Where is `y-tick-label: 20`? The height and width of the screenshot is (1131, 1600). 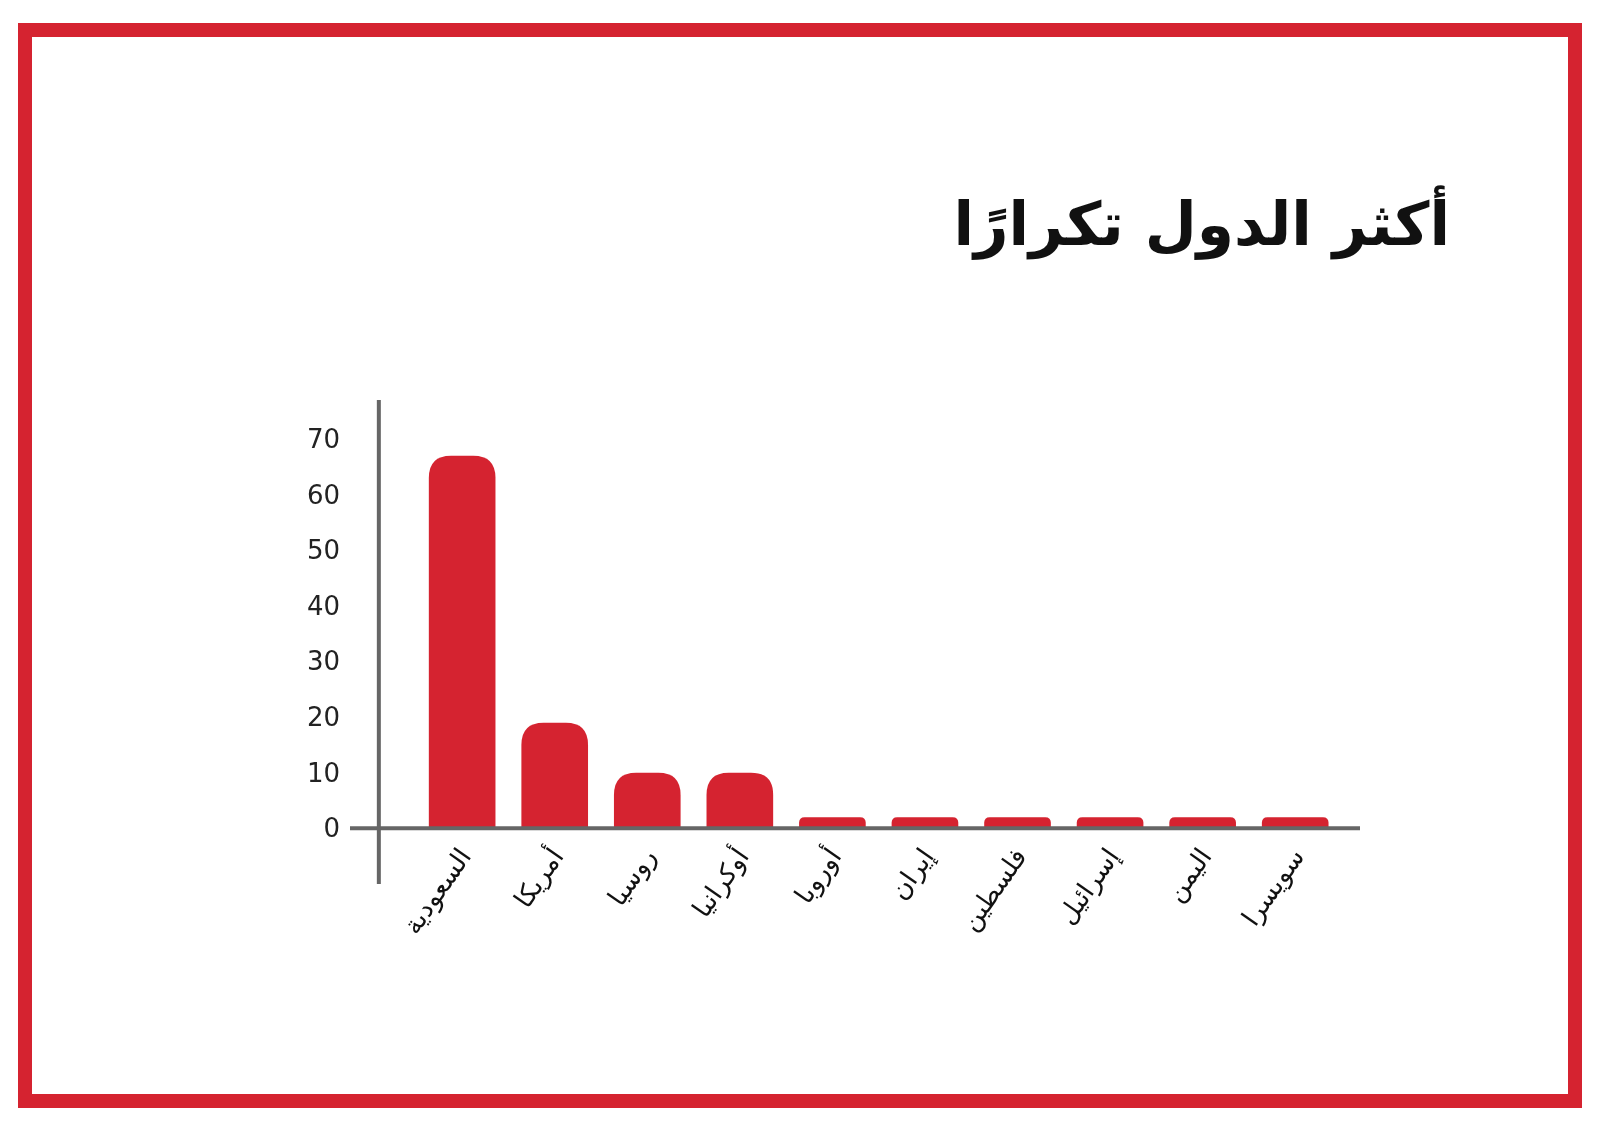 y-tick-label: 20 is located at coordinates (323, 717).